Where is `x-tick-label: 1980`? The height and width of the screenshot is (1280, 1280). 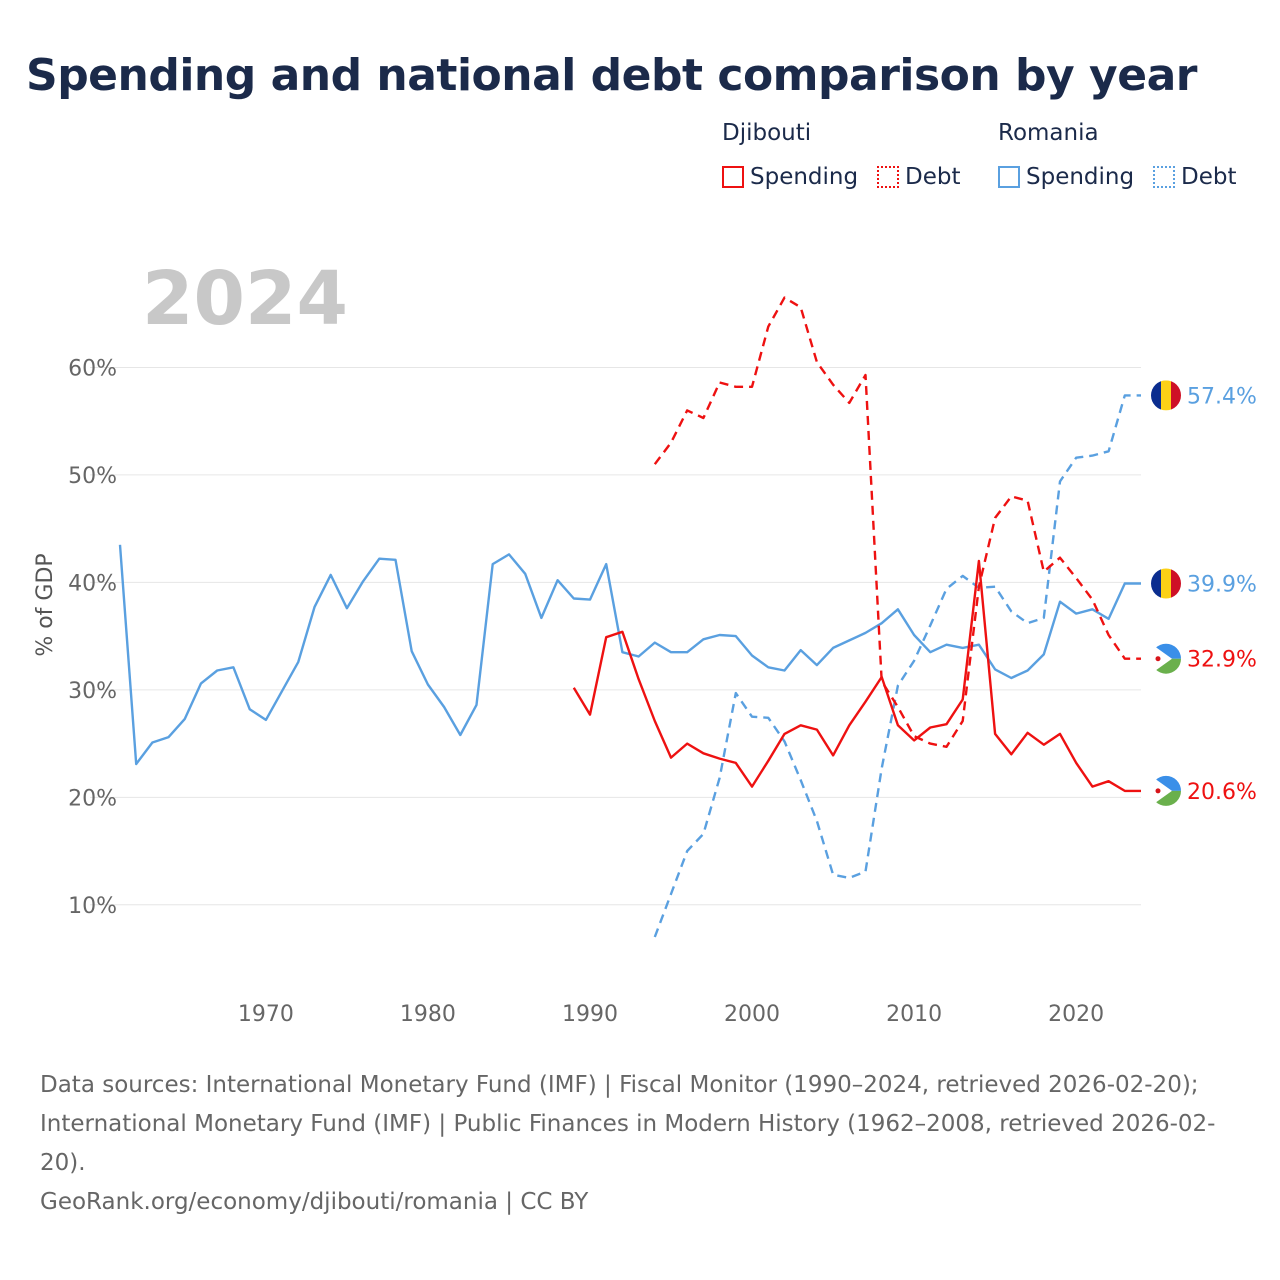 x-tick-label: 1980 is located at coordinates (428, 1014).